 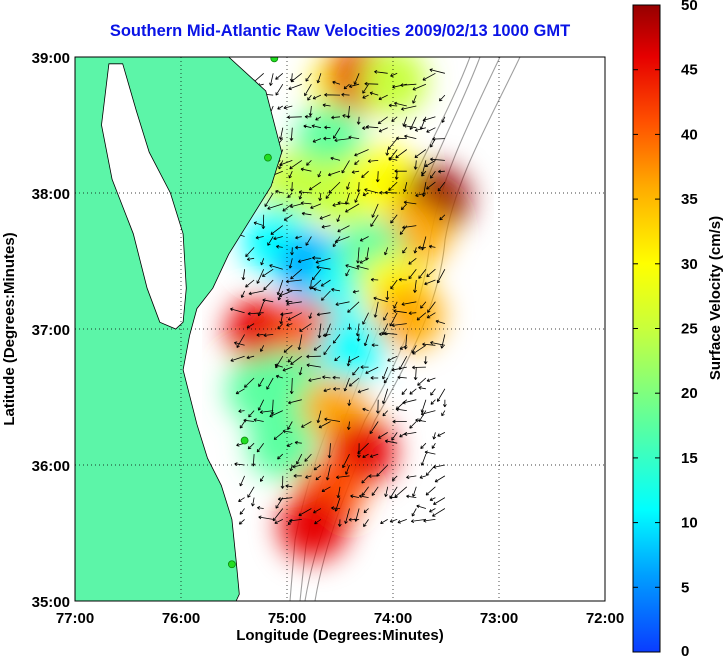 What do you see at coordinates (685, 651) in the screenshot?
I see `colorbar-tick-label: 0` at bounding box center [685, 651].